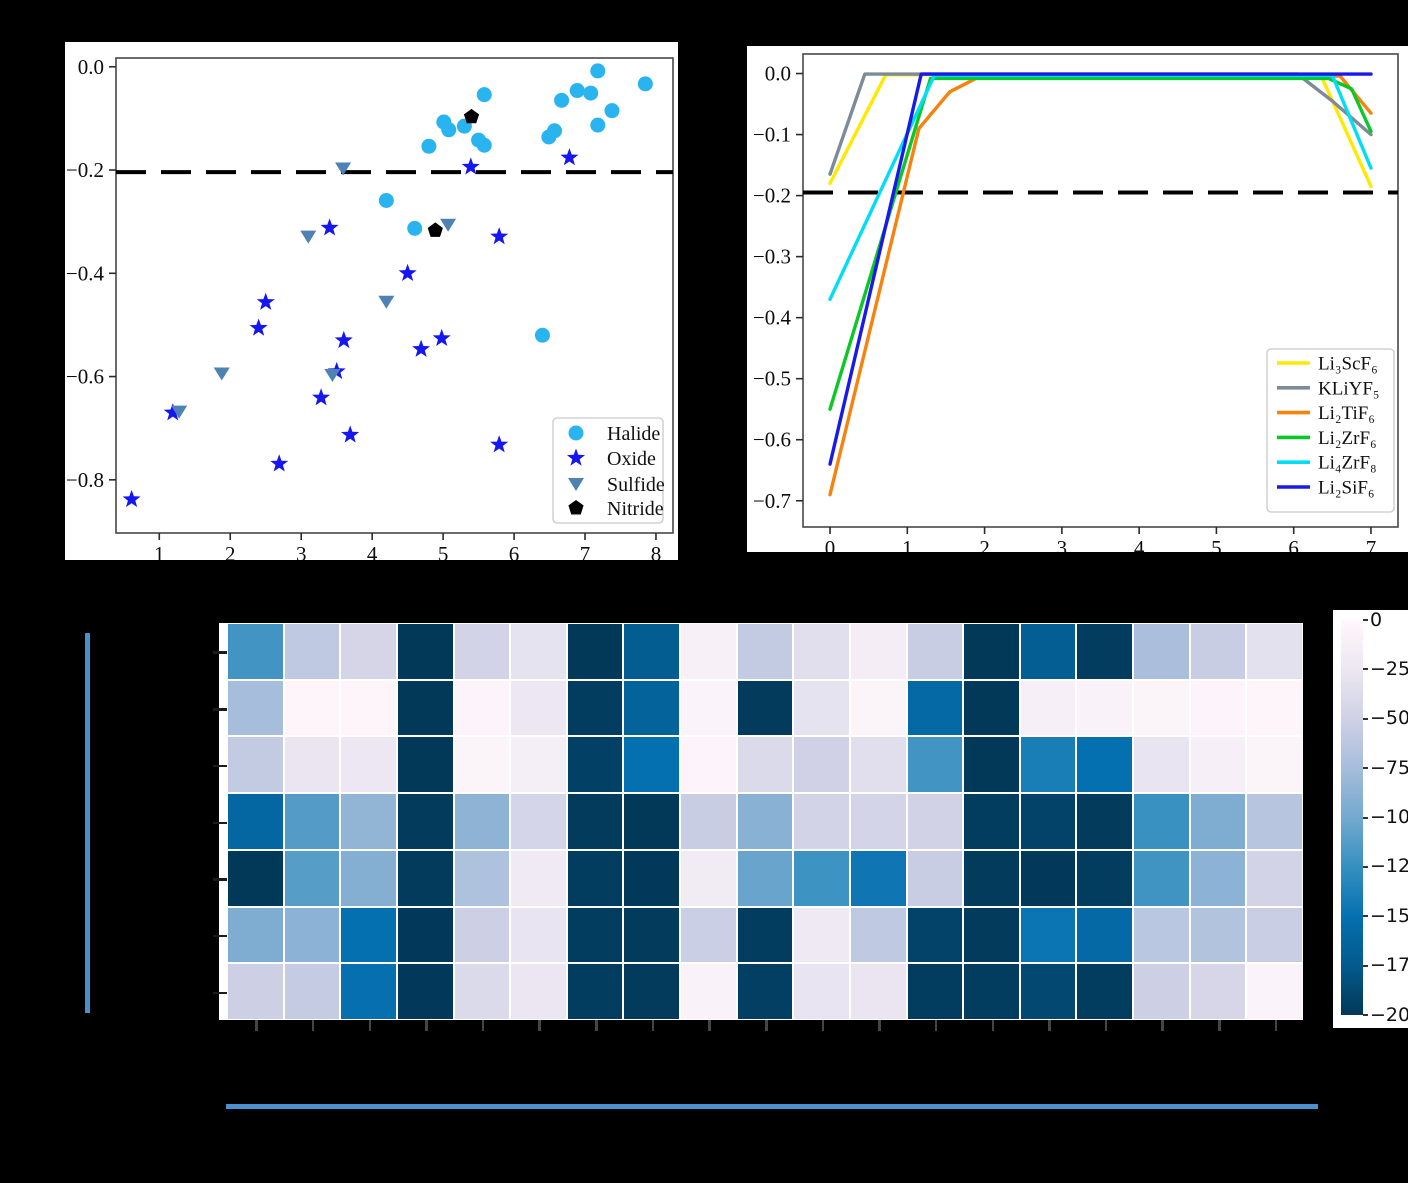 The width and height of the screenshot is (1408, 1183). What do you see at coordinates (372, 551) in the screenshot?
I see `x-tick-label: 4` at bounding box center [372, 551].